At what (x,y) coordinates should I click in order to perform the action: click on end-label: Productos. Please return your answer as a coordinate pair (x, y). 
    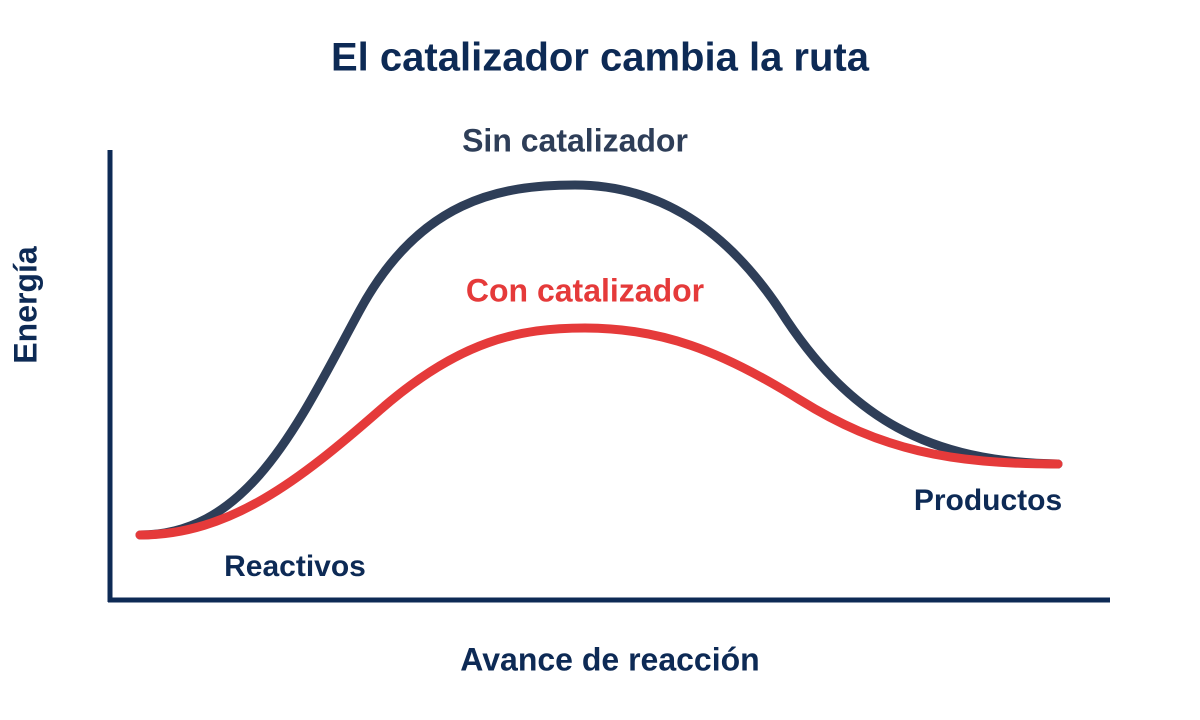
    Looking at the image, I should click on (988, 500).